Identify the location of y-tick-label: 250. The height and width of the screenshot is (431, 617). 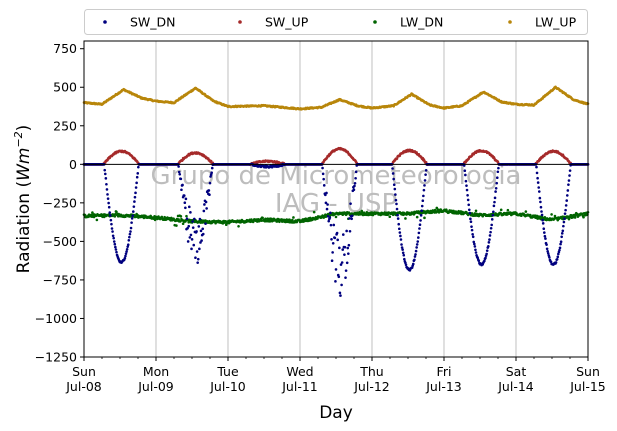
(65, 125).